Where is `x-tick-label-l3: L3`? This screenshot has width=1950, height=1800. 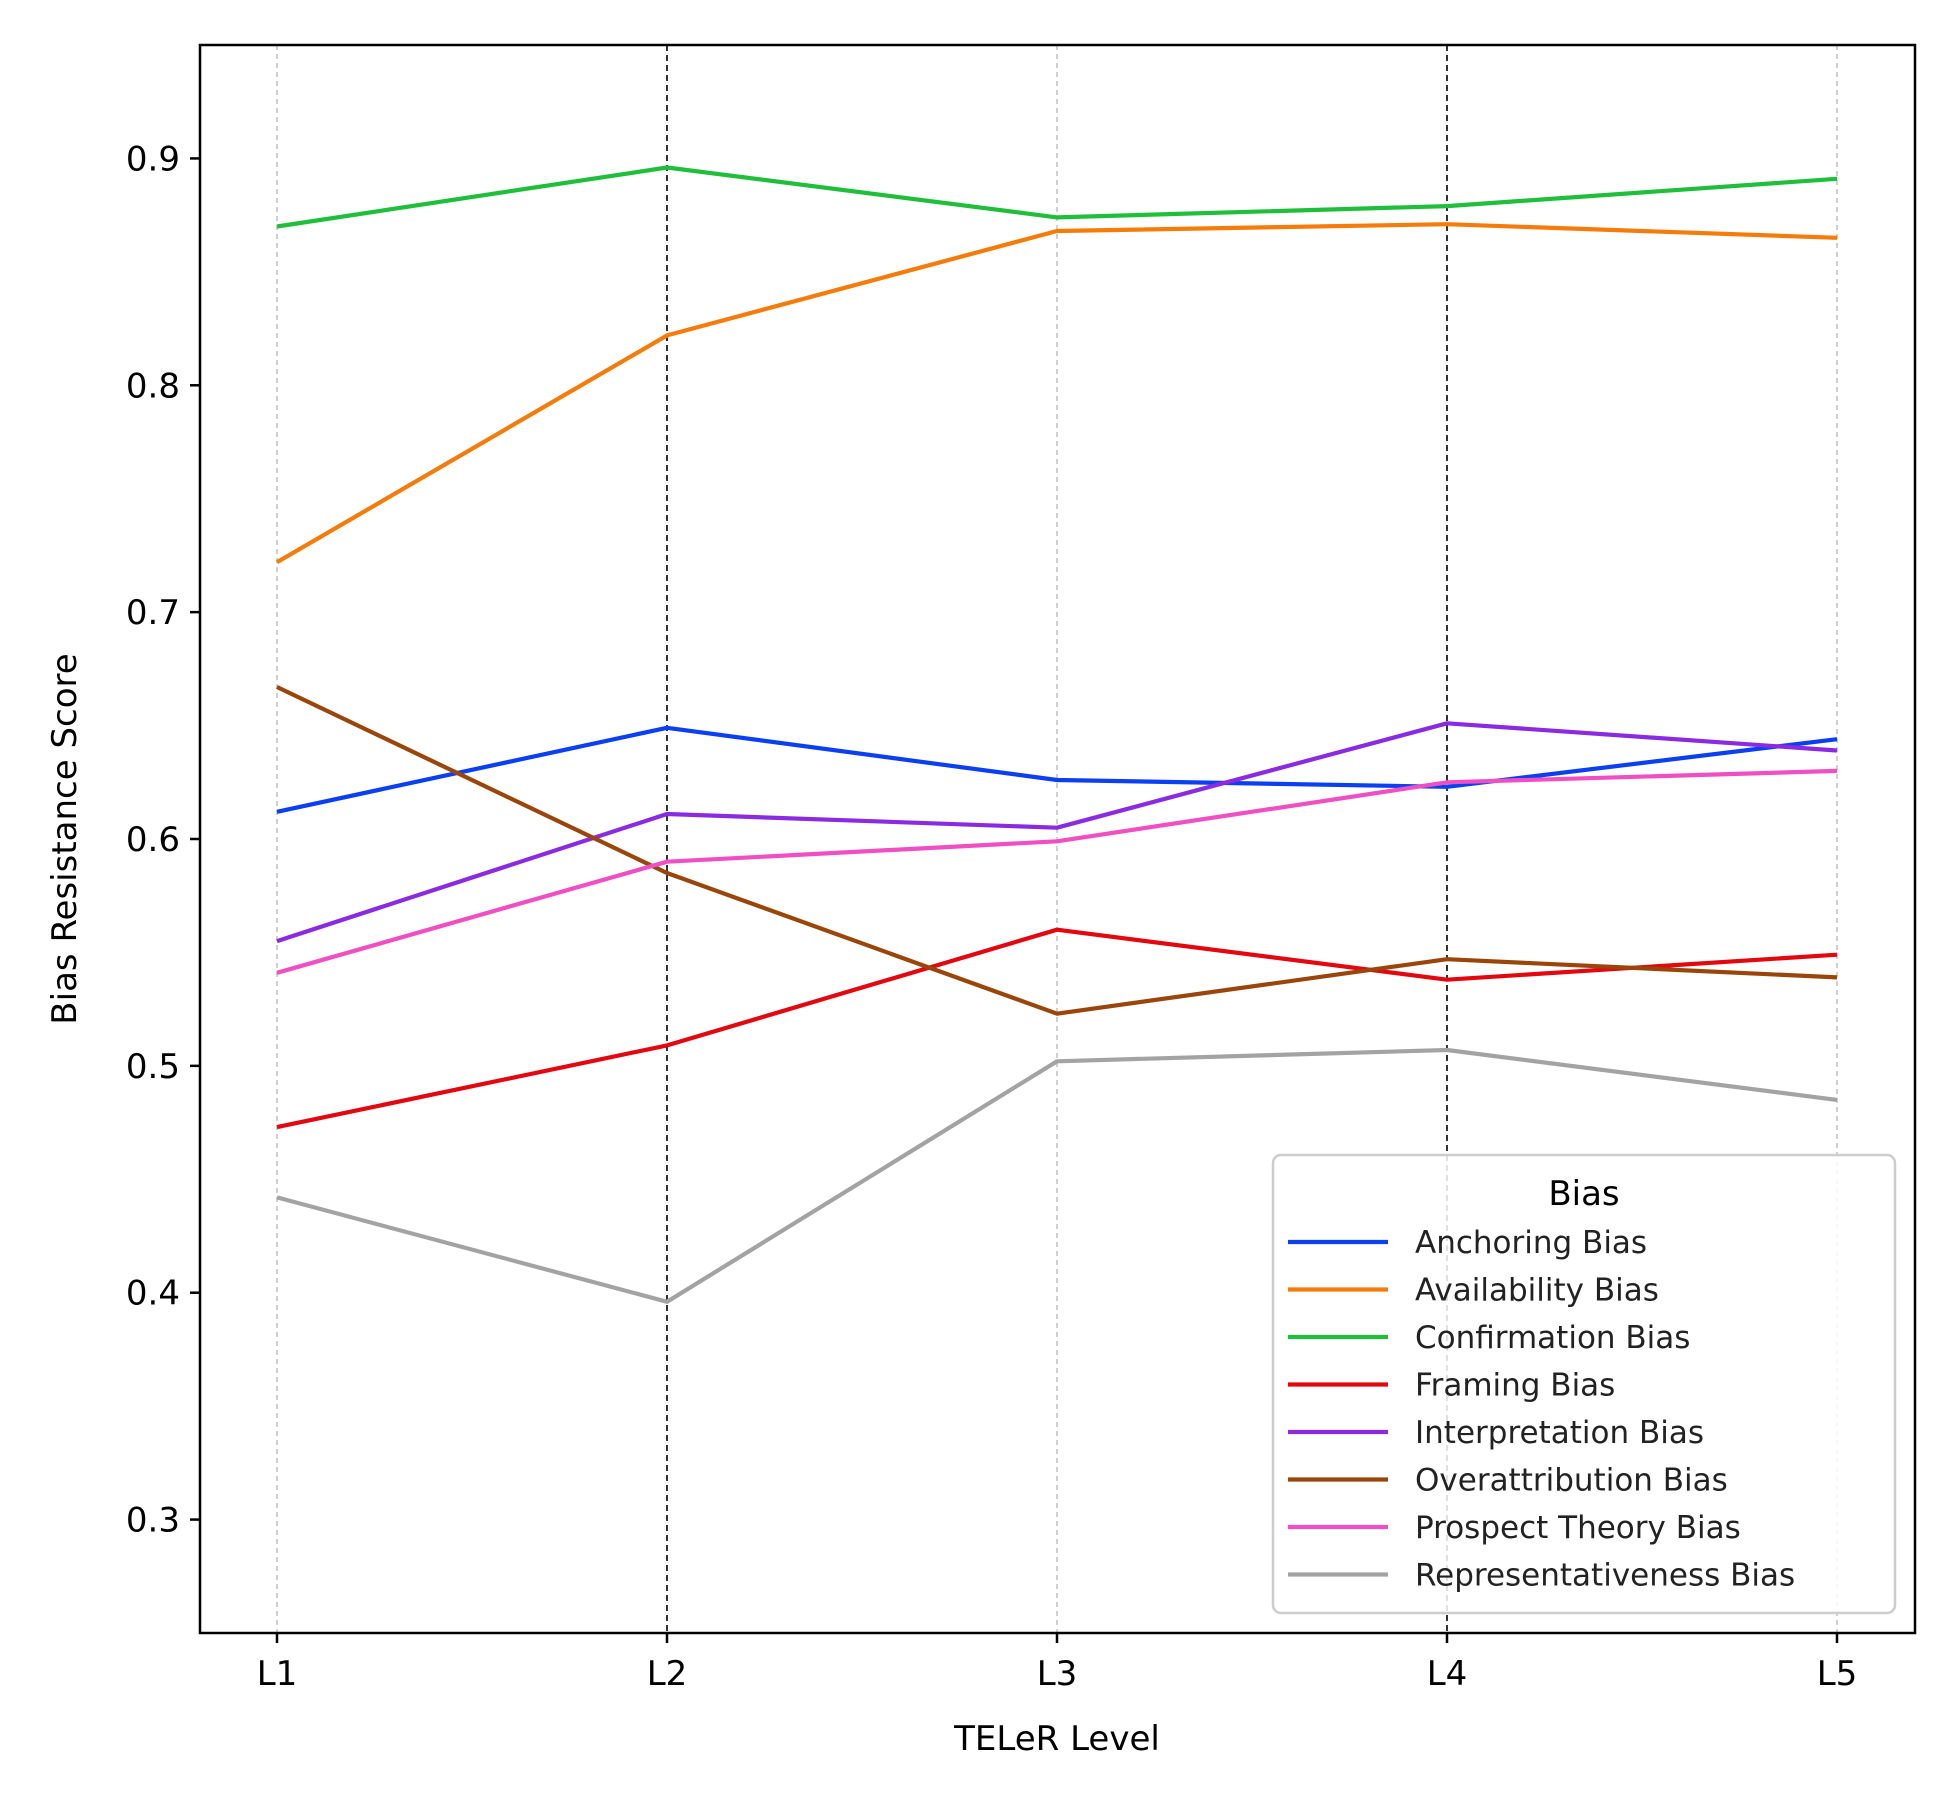 x-tick-label-l3: L3 is located at coordinates (1057, 1674).